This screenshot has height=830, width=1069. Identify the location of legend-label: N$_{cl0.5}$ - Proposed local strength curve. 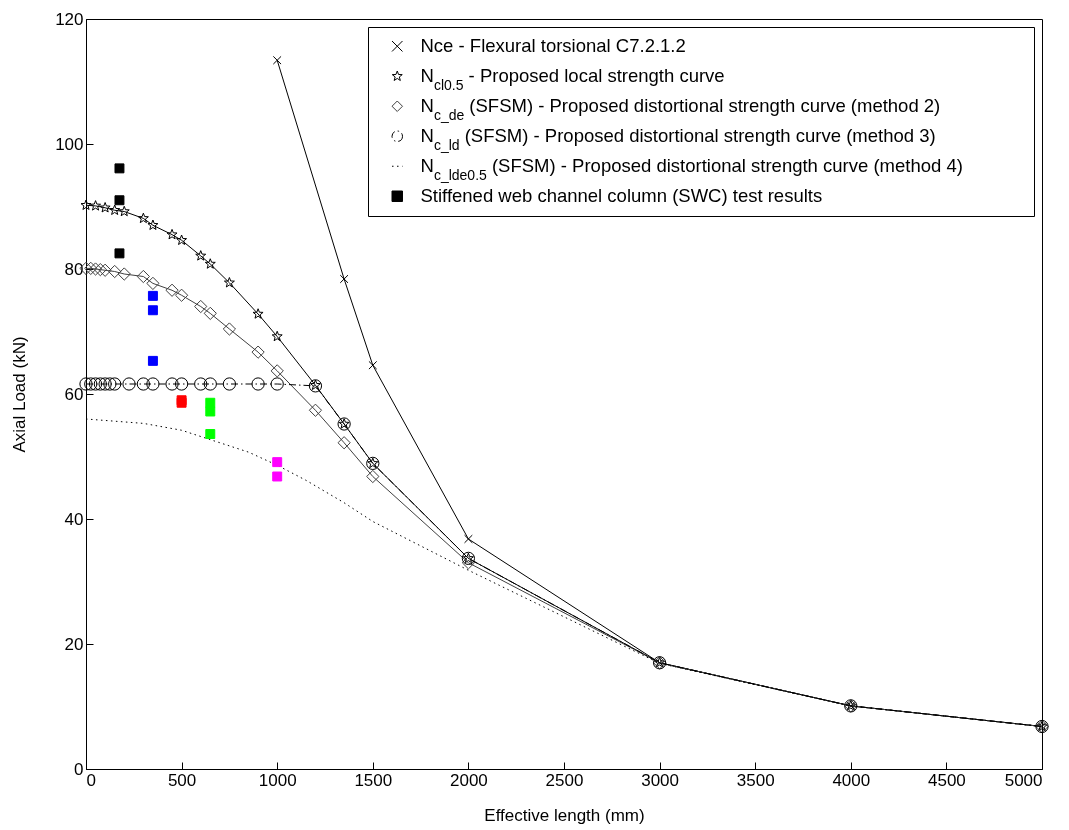
(572, 79).